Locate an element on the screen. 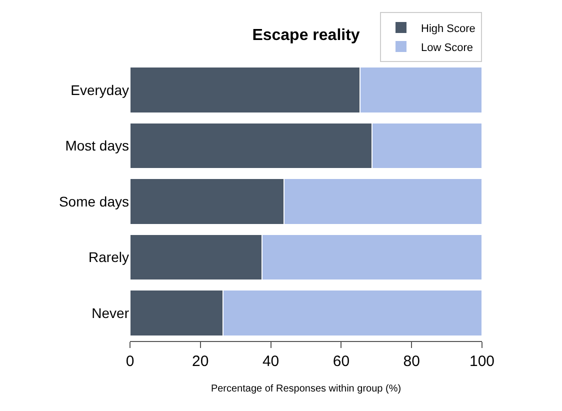 The height and width of the screenshot is (411, 562). y-tick-label: Never is located at coordinates (111, 313).